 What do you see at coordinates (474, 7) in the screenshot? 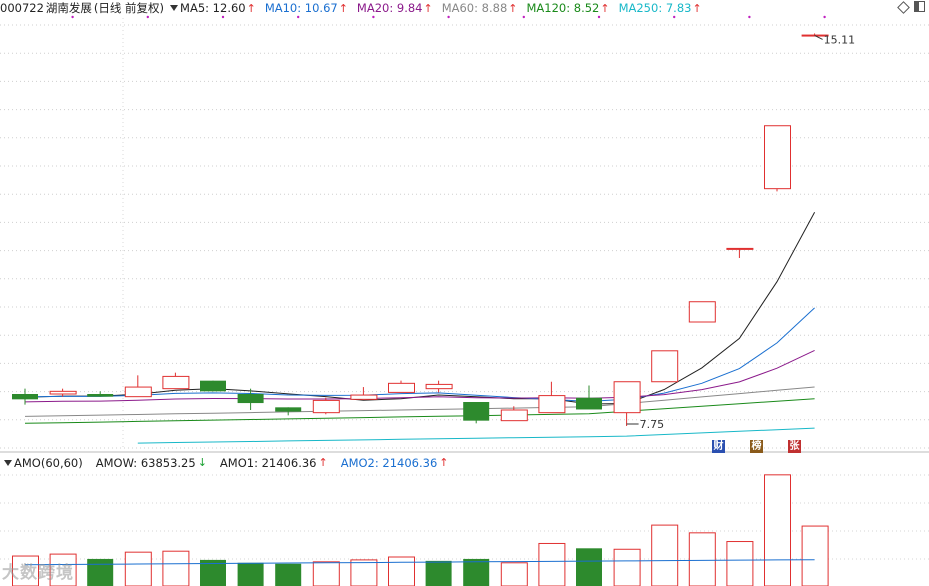
I see `ma-legend-item: MA60: 8.88` at bounding box center [474, 7].